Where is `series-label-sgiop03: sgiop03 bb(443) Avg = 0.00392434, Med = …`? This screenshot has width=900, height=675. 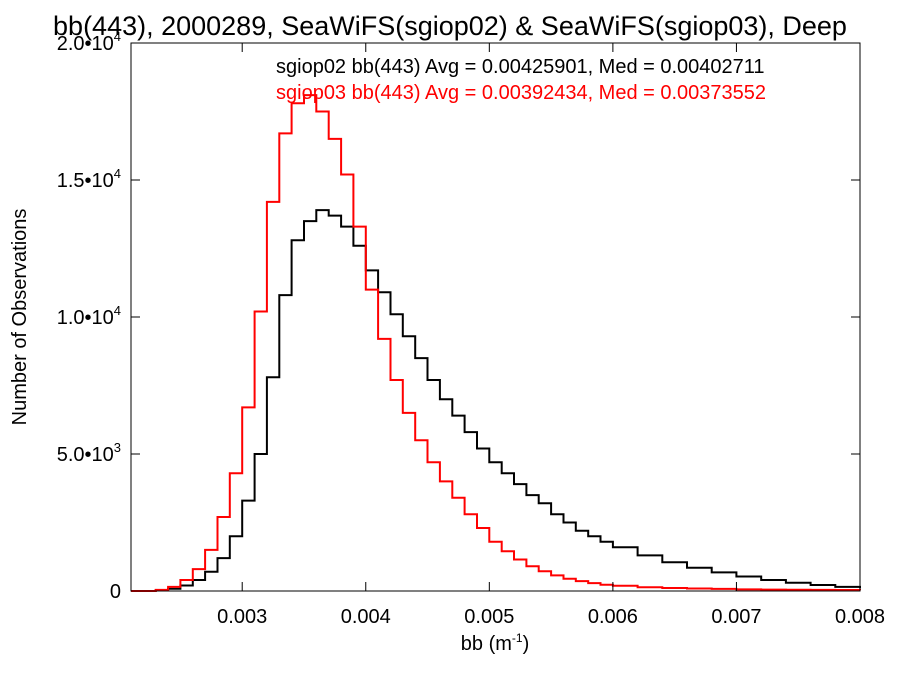 series-label-sgiop03: sgiop03 bb(443) Avg = 0.00392434, Med = … is located at coordinates (521, 93).